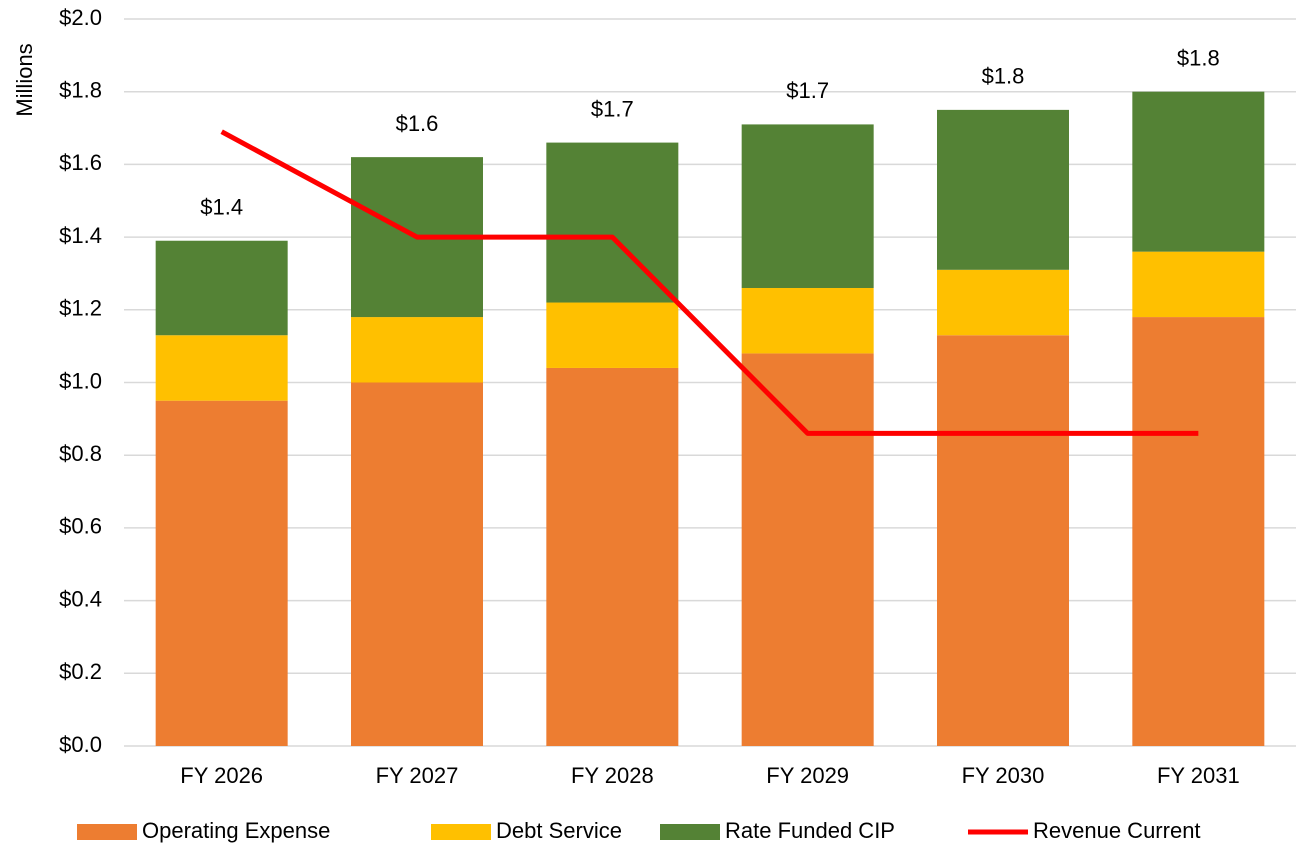 This screenshot has width=1296, height=853. I want to click on total-label: $1.4, so click(221, 207).